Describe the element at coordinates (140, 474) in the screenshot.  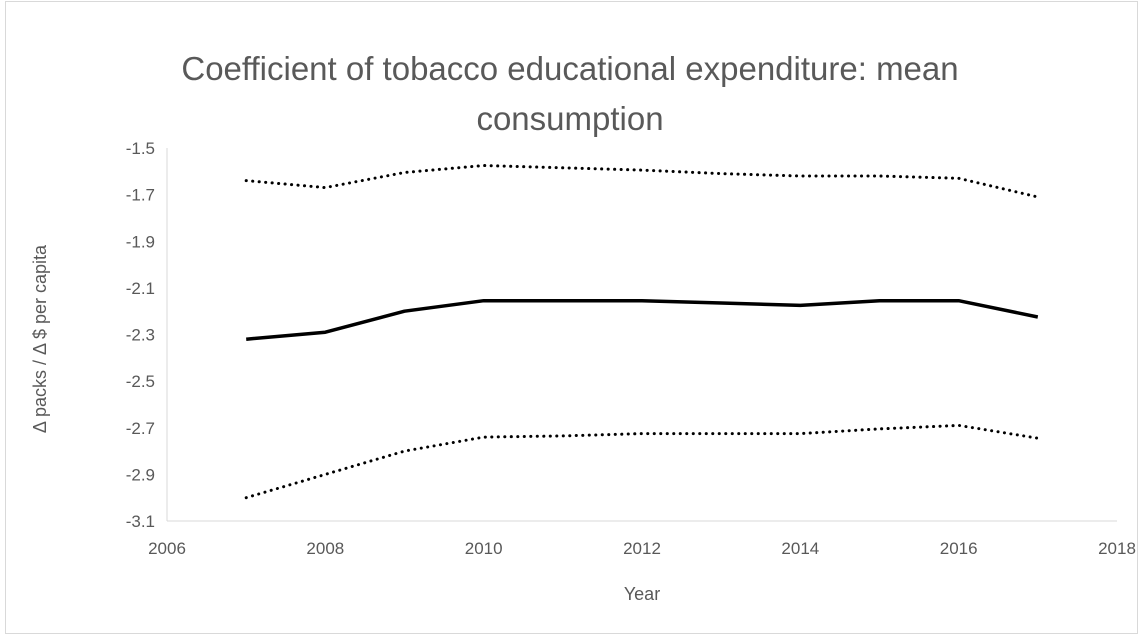
I see `y-tick-label: -2.9` at that location.